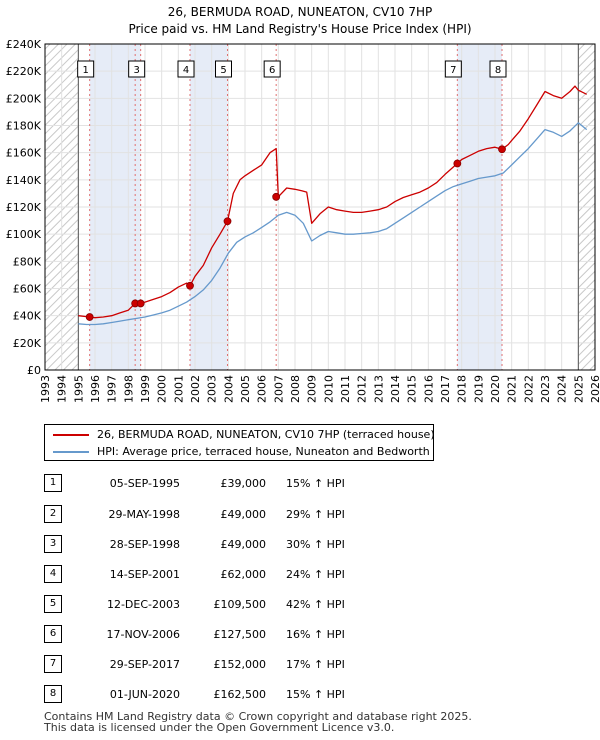  I want to click on x-tick-label: 2009, so click(312, 389).